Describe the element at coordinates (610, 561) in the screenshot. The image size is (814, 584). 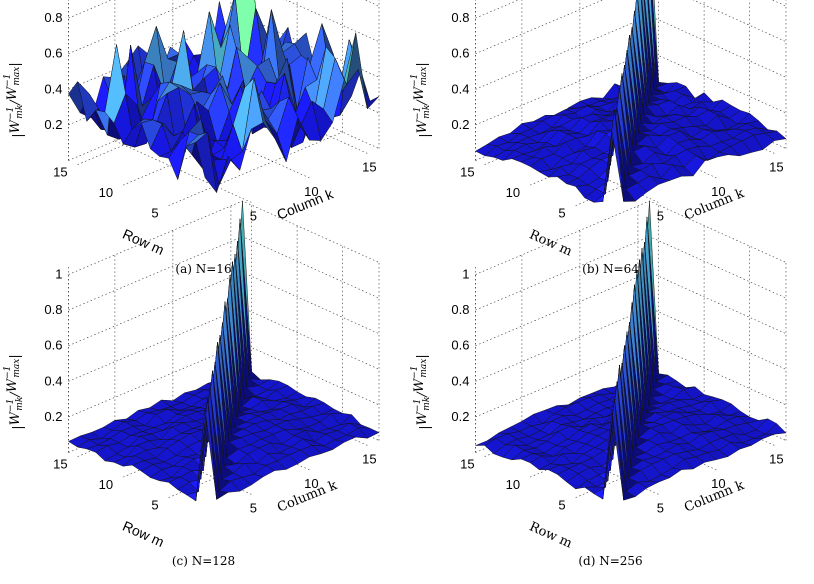
I see `caption-d: (d) N=256` at that location.